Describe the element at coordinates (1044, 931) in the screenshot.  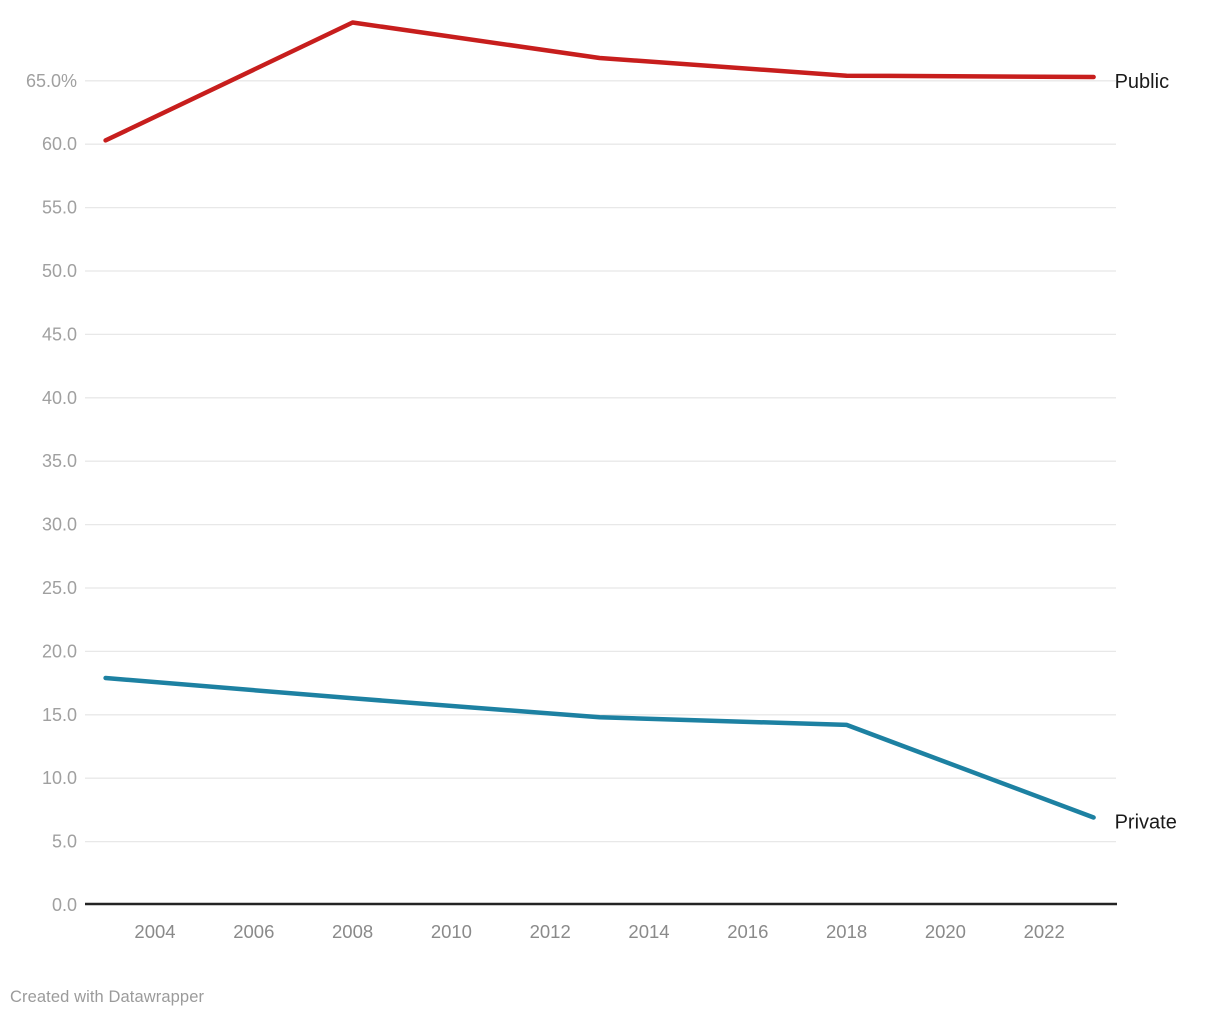
I see `x-tick-label: 2022` at that location.